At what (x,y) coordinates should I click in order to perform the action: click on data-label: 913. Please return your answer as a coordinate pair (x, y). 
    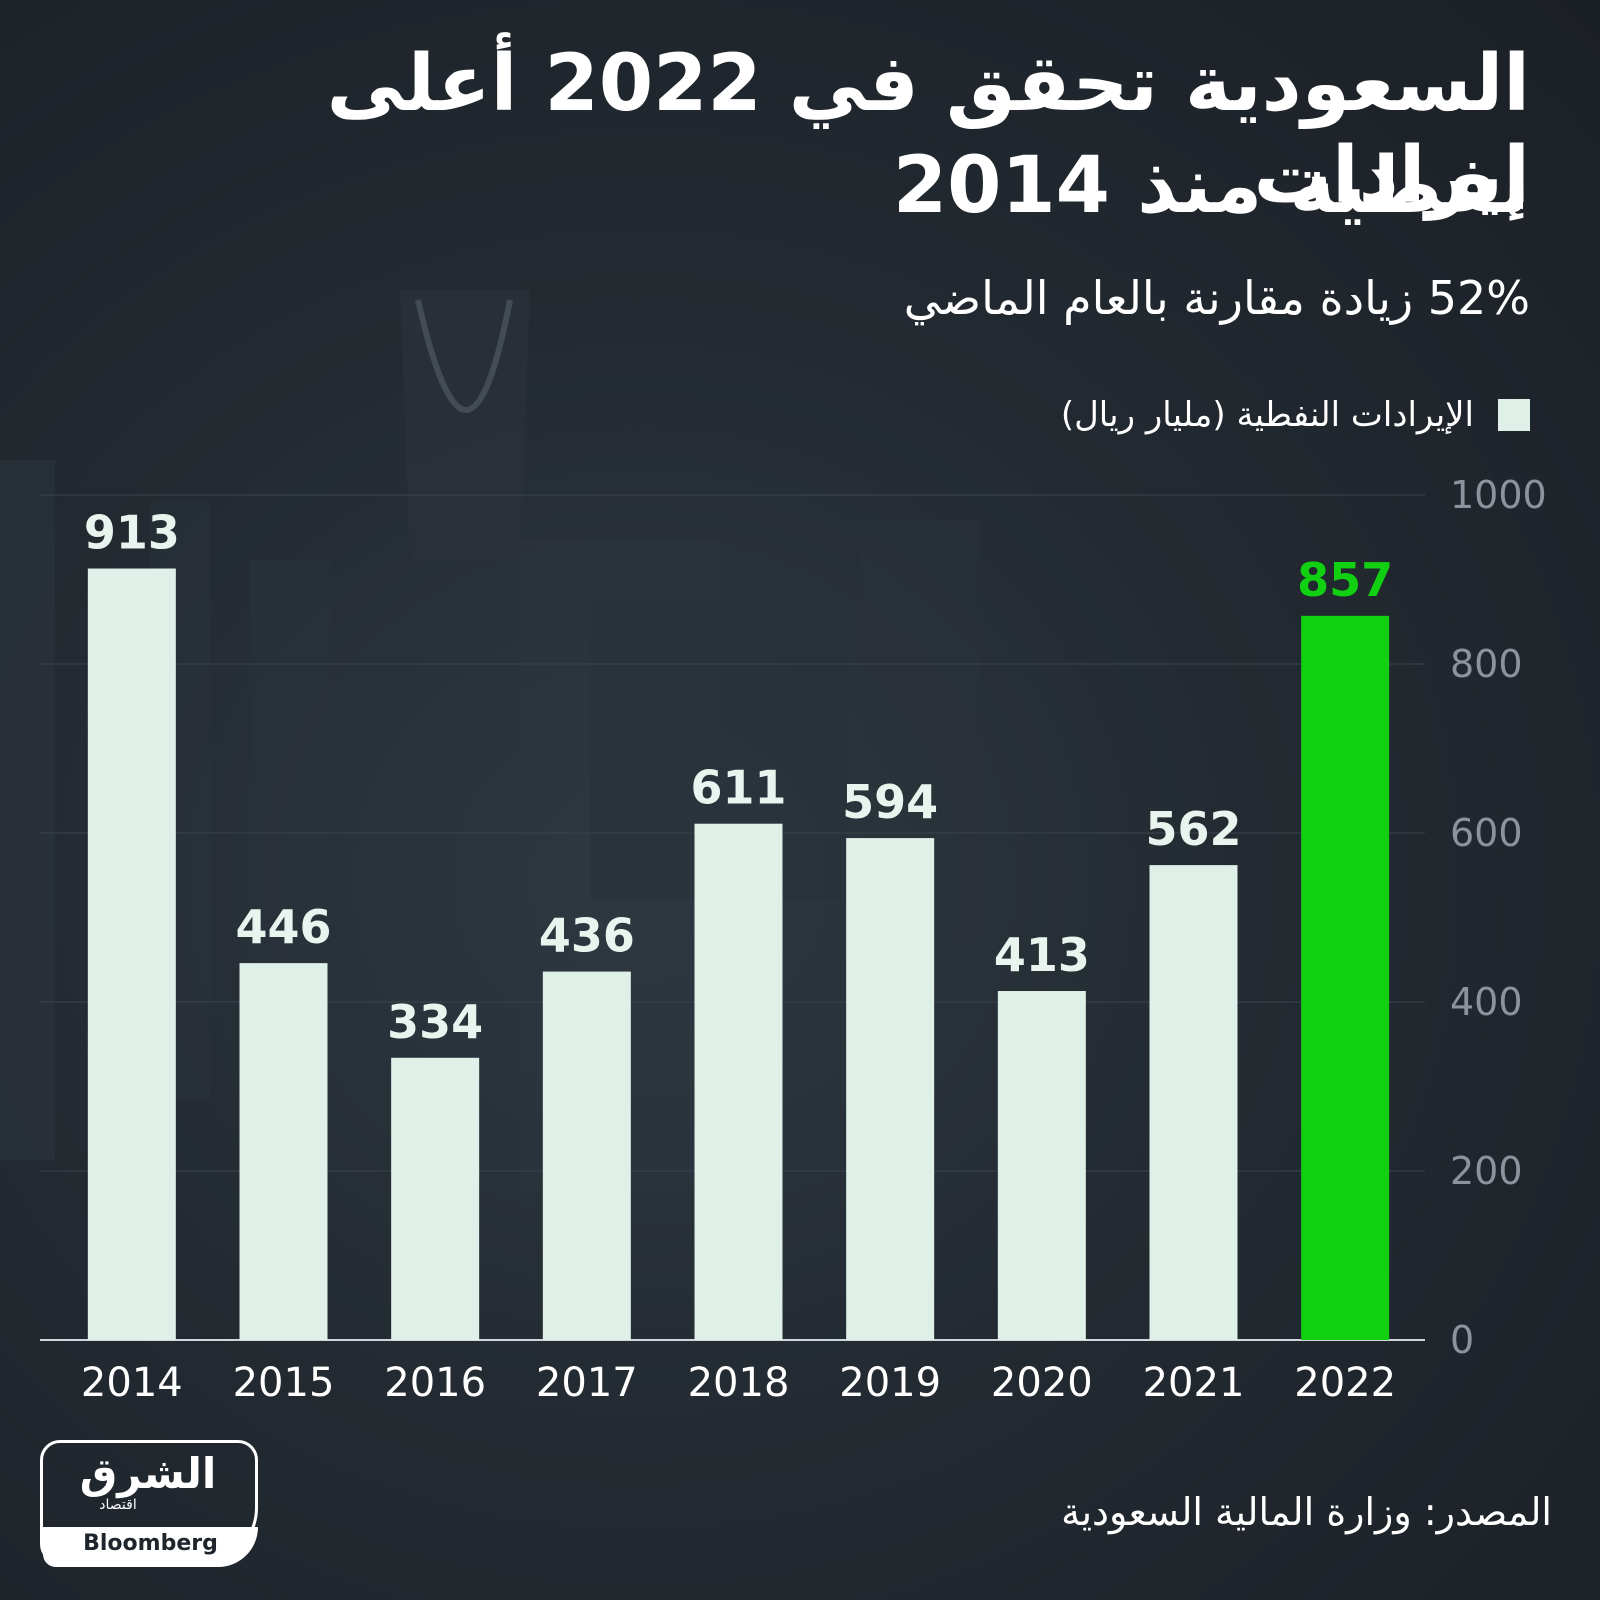
    Looking at the image, I should click on (132, 533).